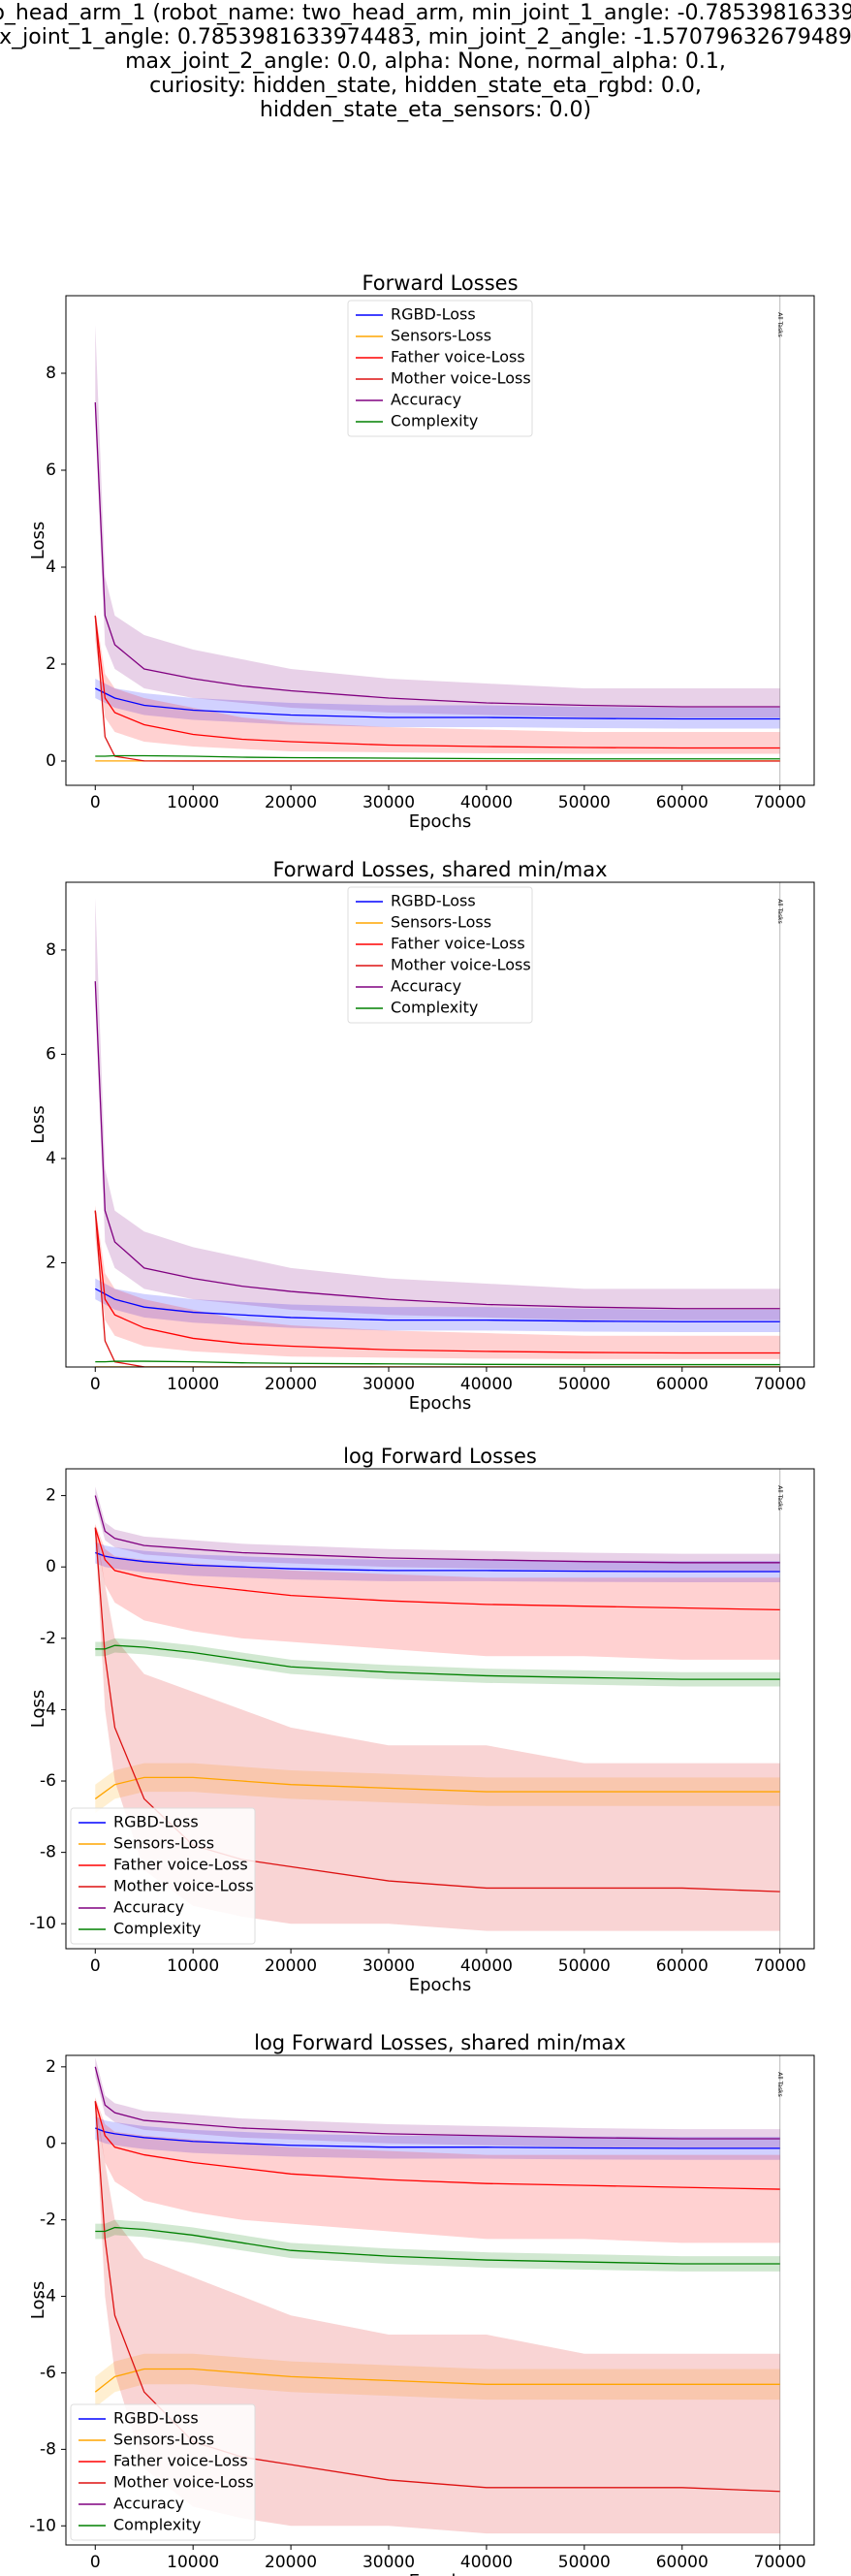 The width and height of the screenshot is (851, 2576). I want to click on y-tick-label: -2, so click(48, 2220).